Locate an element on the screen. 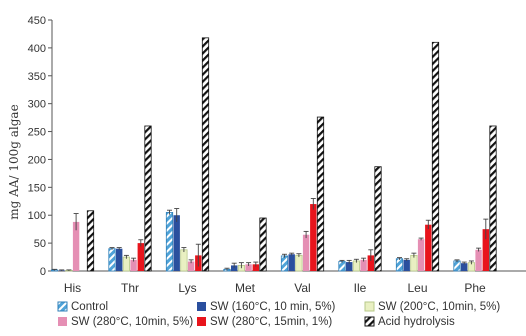 The image size is (526, 336). category-label: Thr is located at coordinates (130, 288).